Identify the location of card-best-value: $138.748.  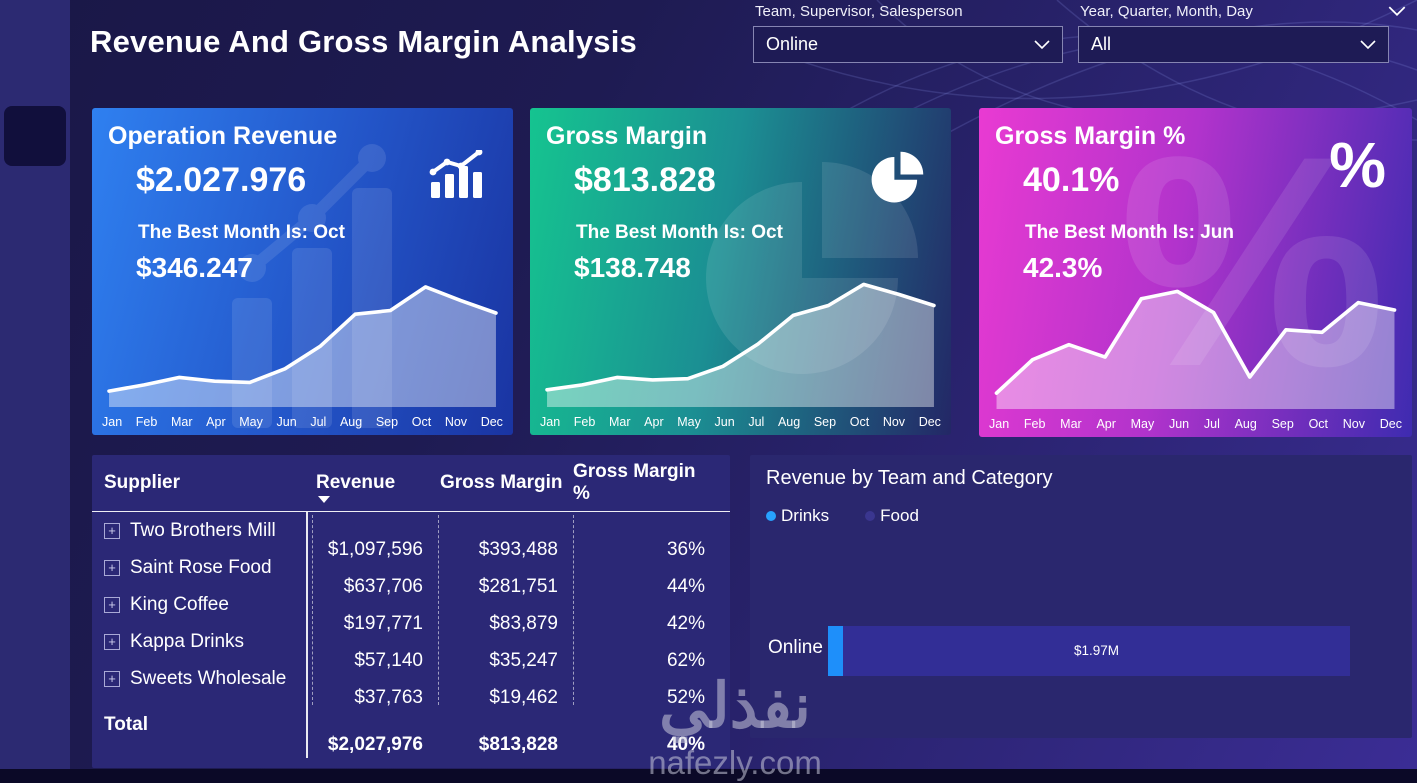
(632, 267).